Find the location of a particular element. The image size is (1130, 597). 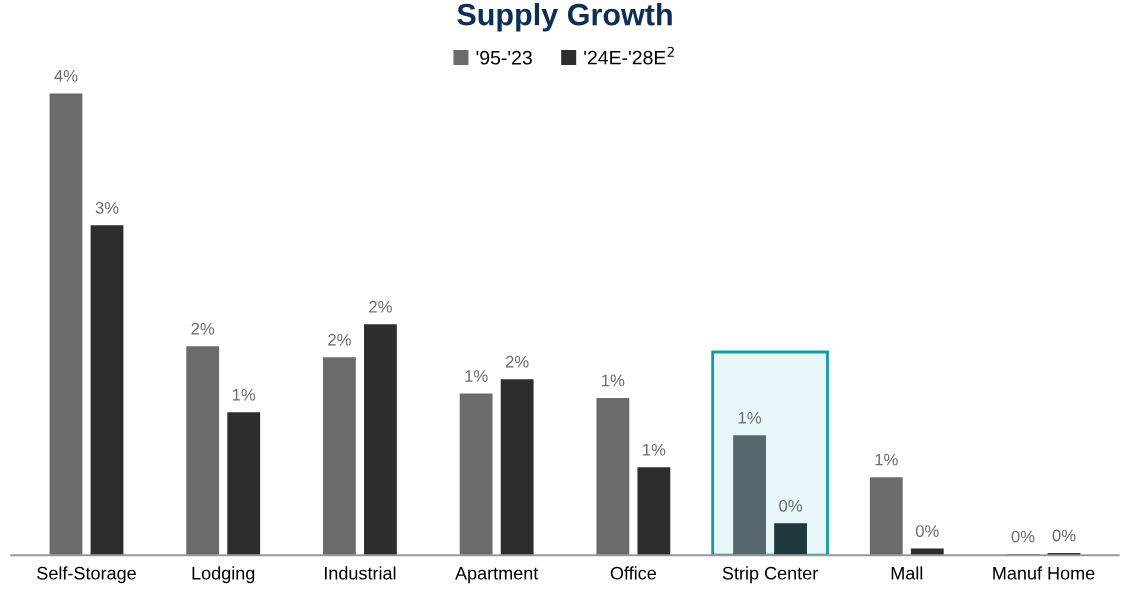

x-tick-label: Mall is located at coordinates (907, 573).